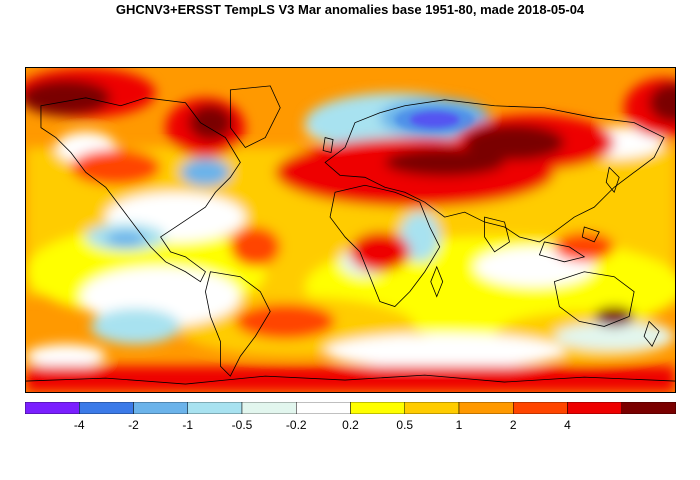 The image size is (700, 480). I want to click on legend-tick-label: 1, so click(459, 425).